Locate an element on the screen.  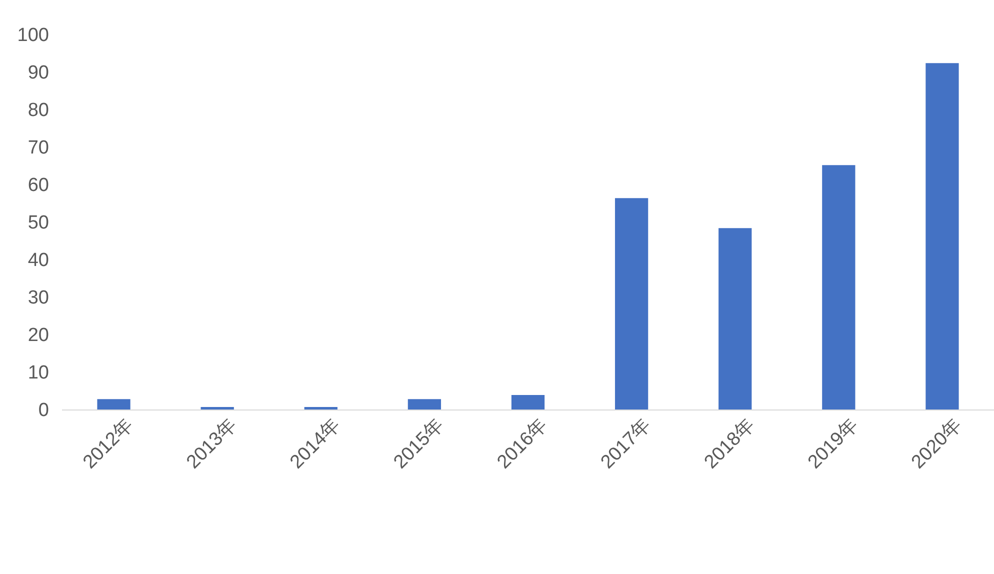
y-tick-label: 10 is located at coordinates (38, 373).